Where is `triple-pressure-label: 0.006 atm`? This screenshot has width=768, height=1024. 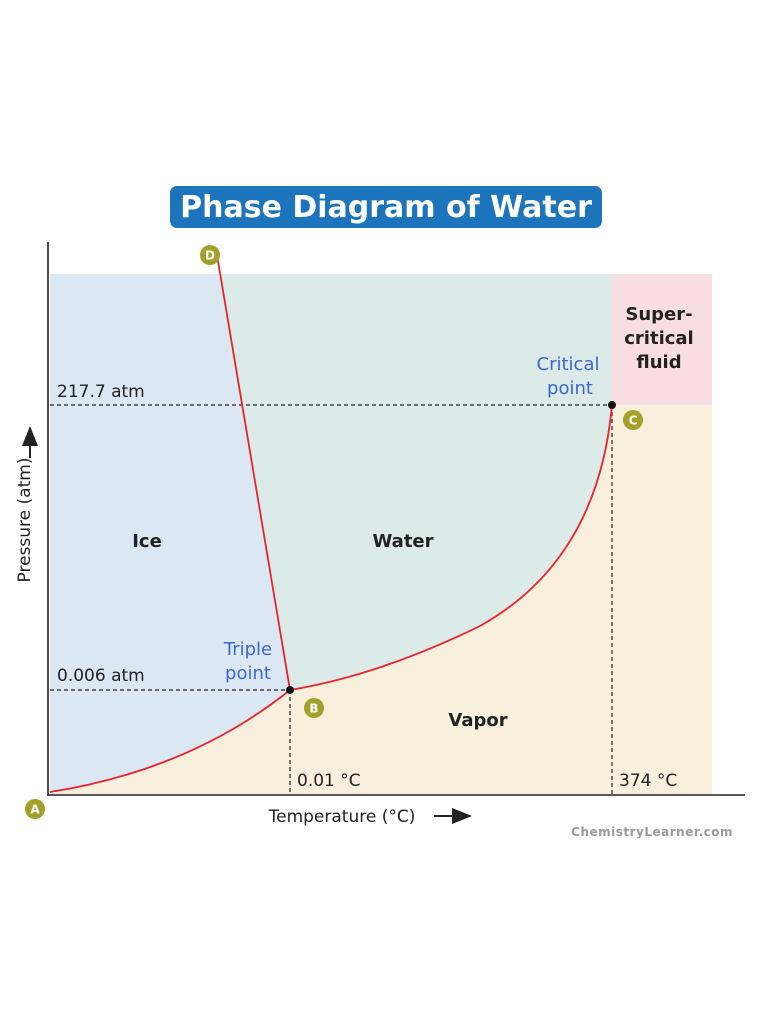 triple-pressure-label: 0.006 atm is located at coordinates (101, 676).